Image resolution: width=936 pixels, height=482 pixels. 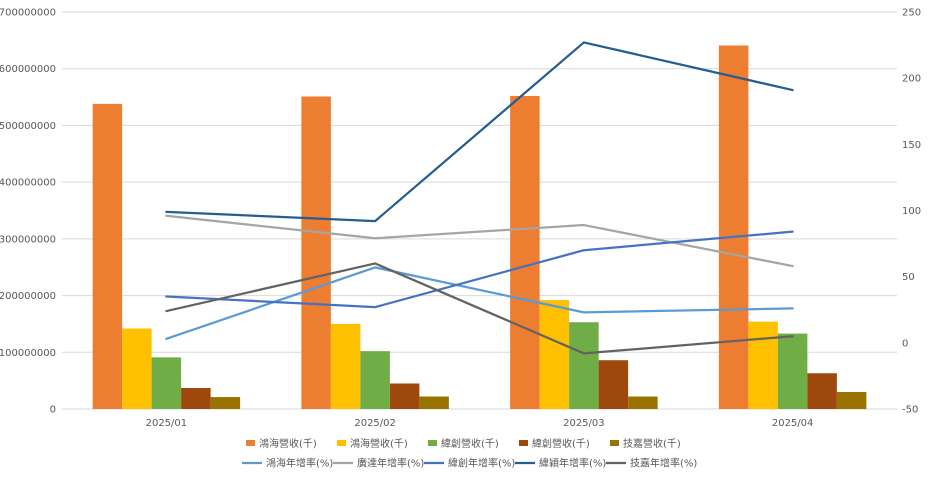 What do you see at coordinates (375, 423) in the screenshot?
I see `category-tick-label: 2025/02` at bounding box center [375, 423].